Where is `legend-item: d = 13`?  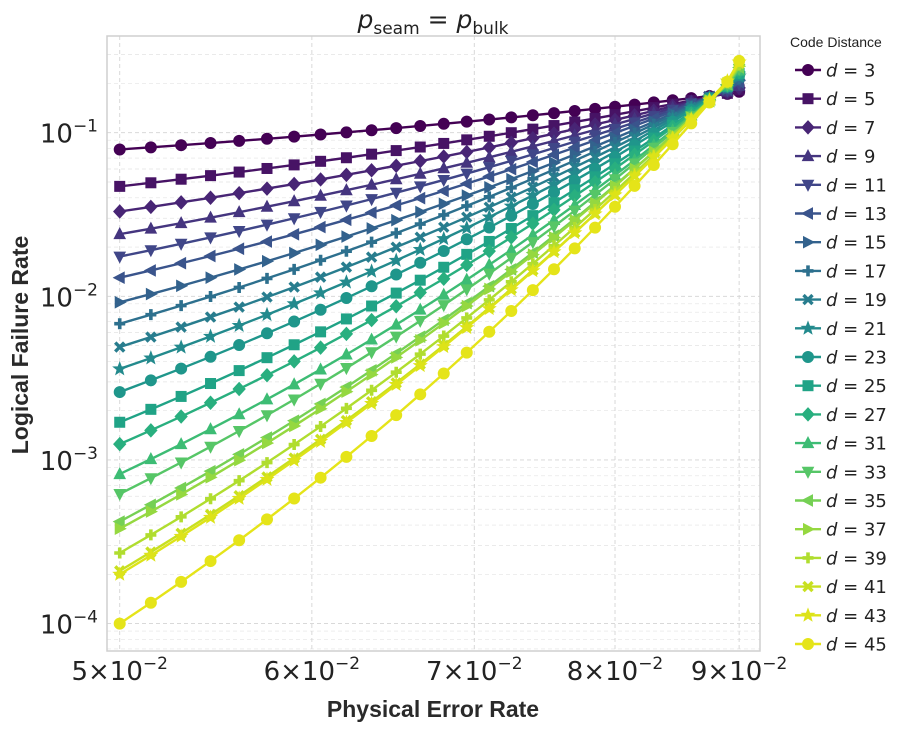
legend-item: d = 13 is located at coordinates (841, 214).